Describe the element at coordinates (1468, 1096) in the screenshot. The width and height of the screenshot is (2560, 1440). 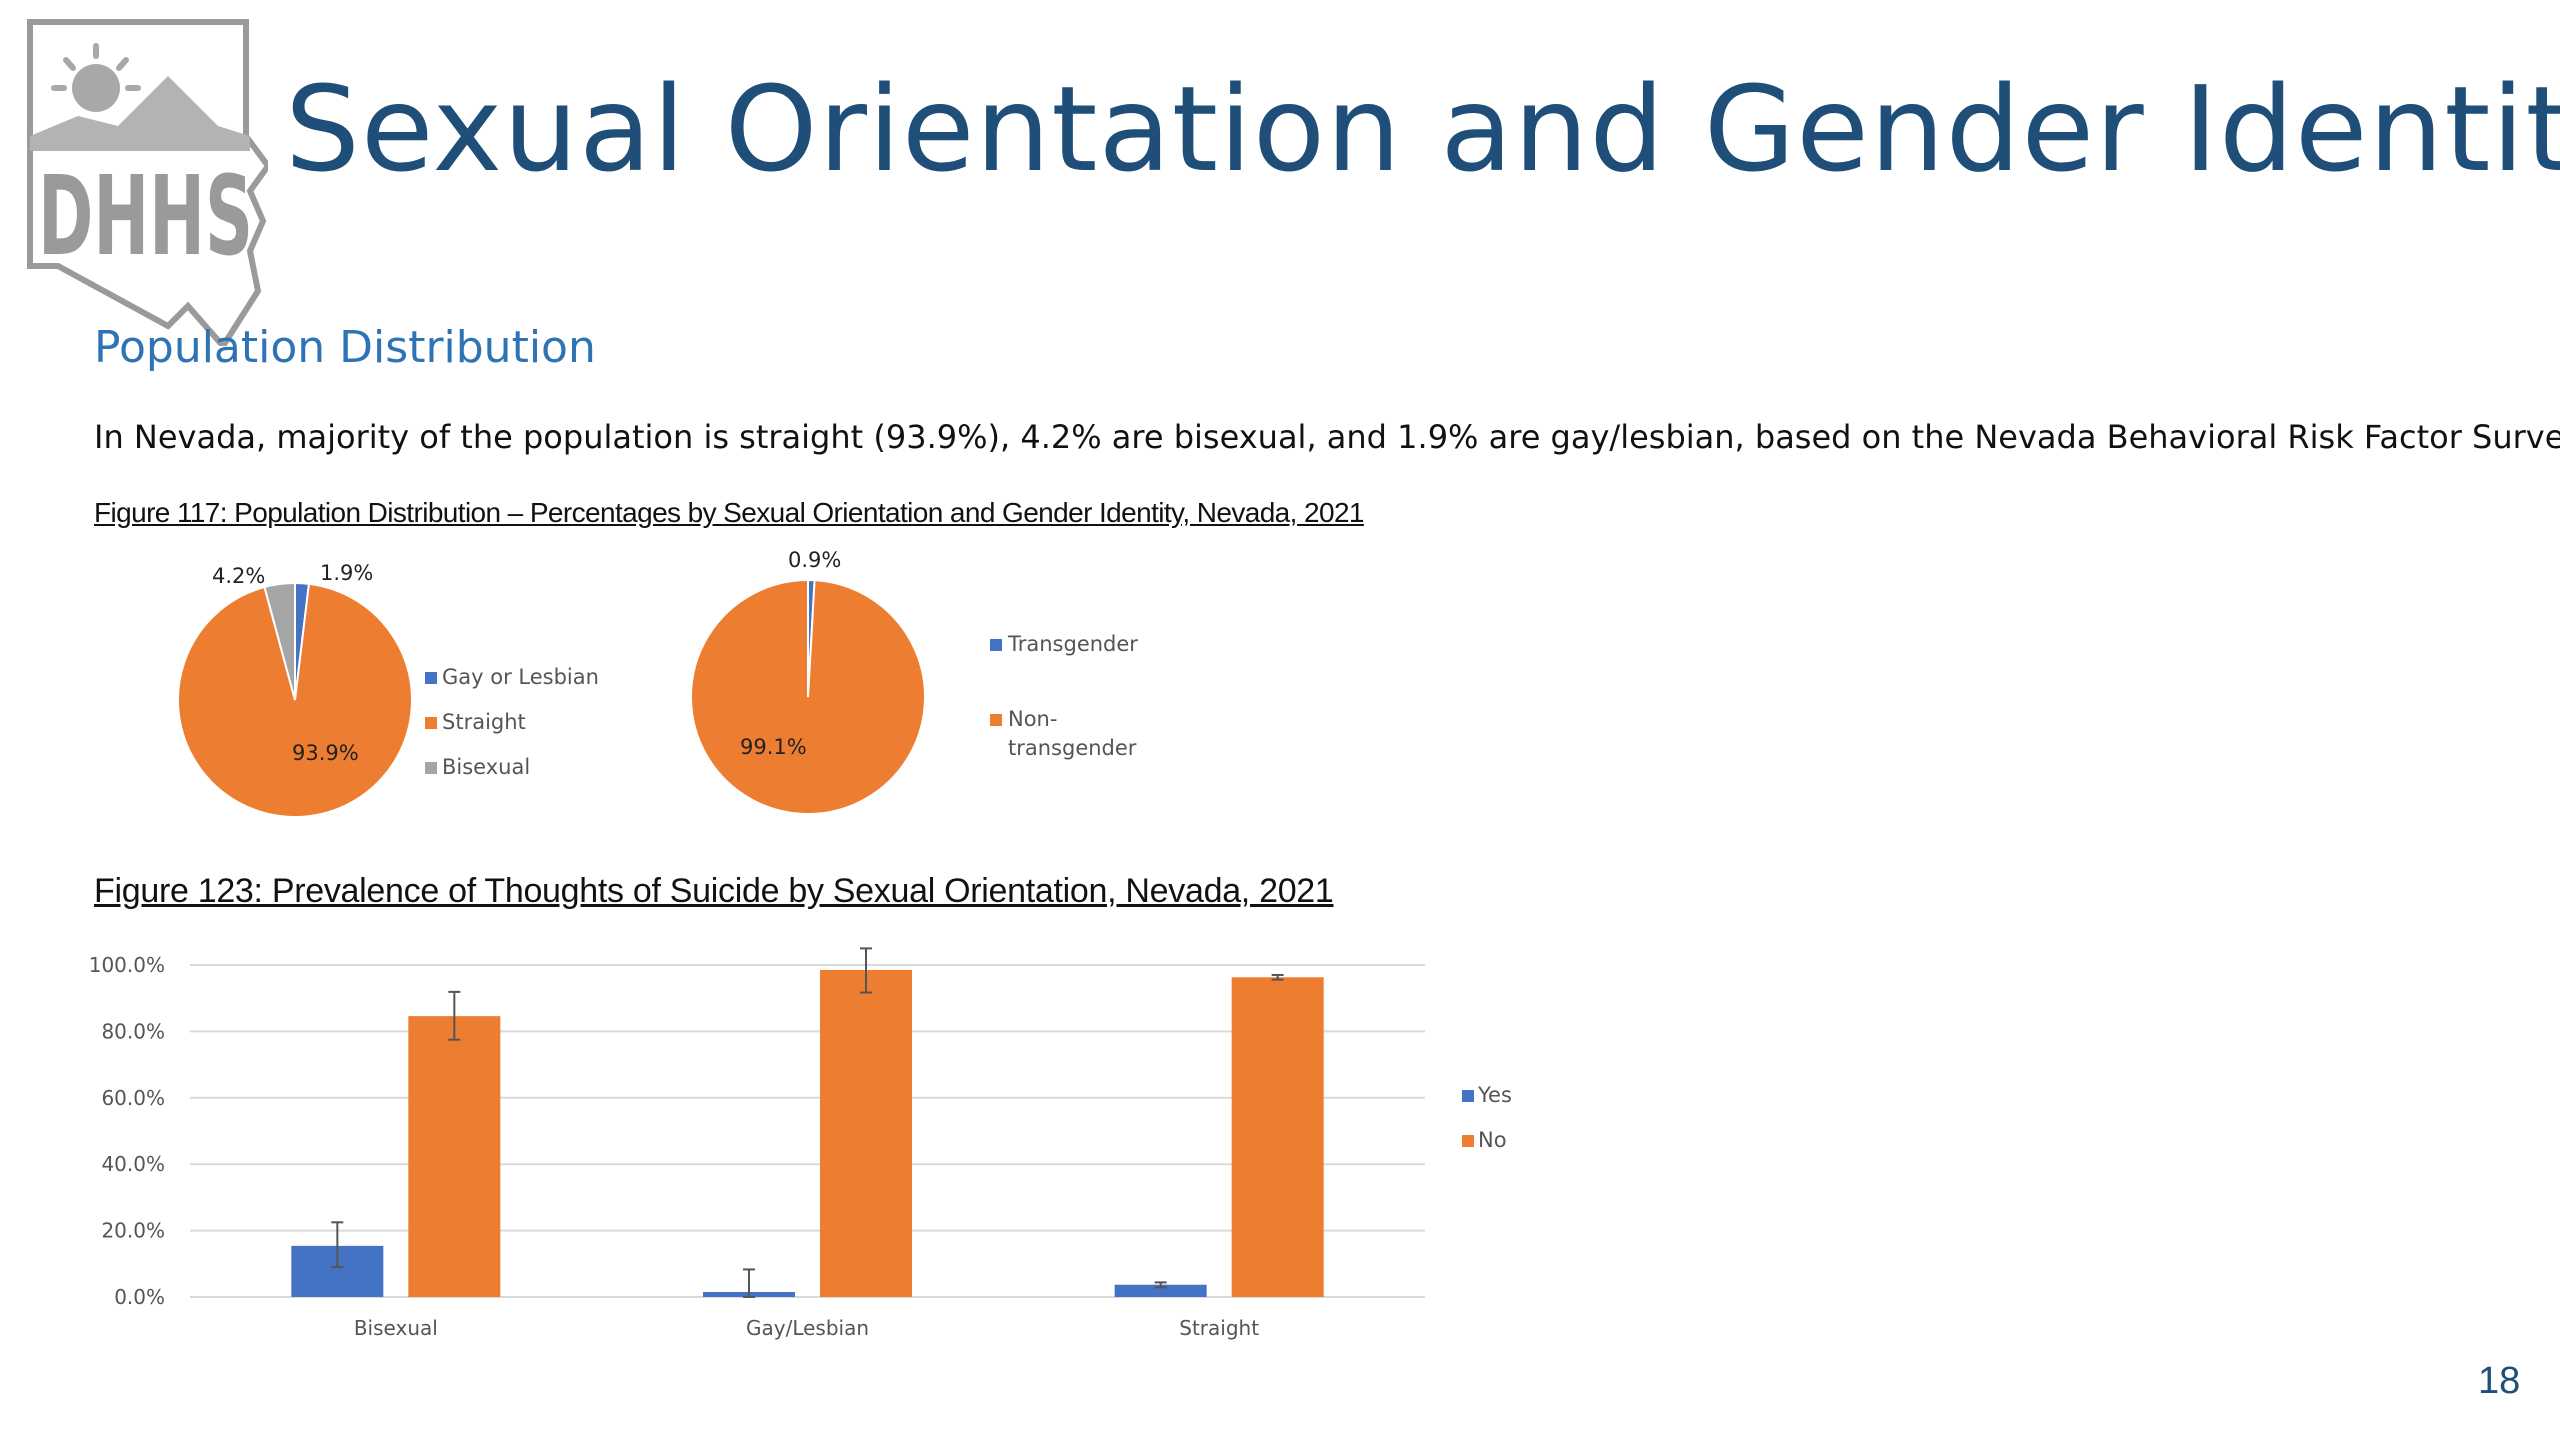
I see `bar-legend-swatch-yes` at that location.